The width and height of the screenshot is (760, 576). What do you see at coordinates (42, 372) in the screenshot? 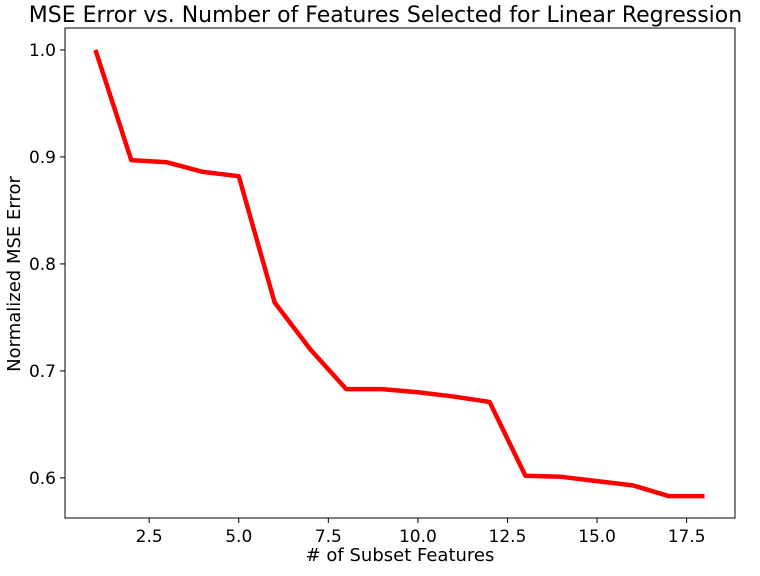
I see `y-tick-label: 0.7` at bounding box center [42, 372].